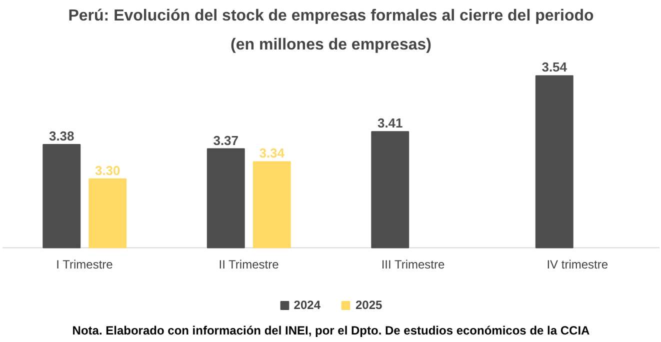  I want to click on x-tick-label: I Trimestre, so click(85, 265).